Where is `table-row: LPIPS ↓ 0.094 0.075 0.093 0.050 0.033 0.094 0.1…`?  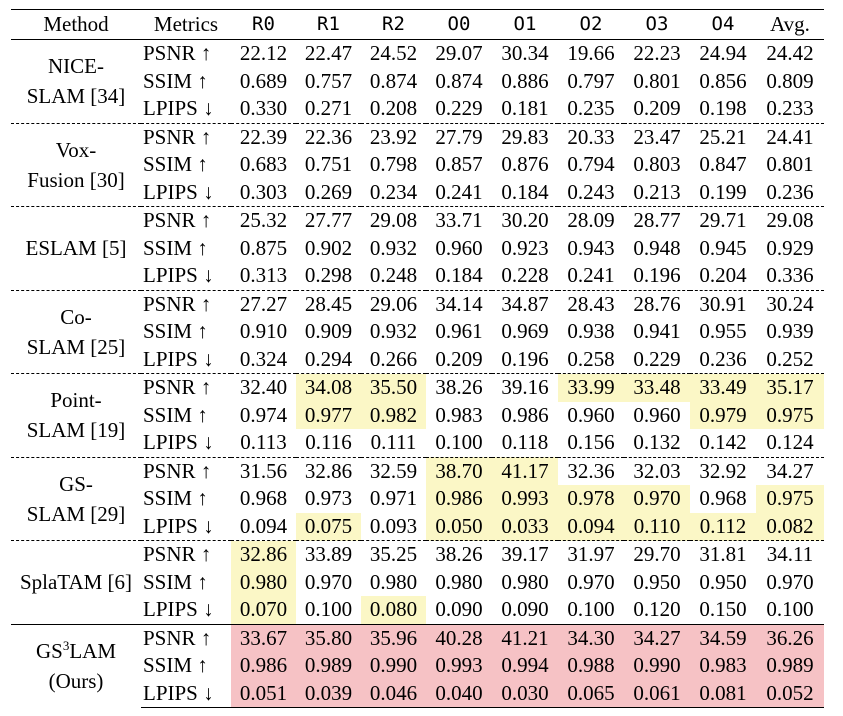 table-row: LPIPS ↓ 0.094 0.075 0.093 0.050 0.033 0.094 0.1… is located at coordinates (417, 526).